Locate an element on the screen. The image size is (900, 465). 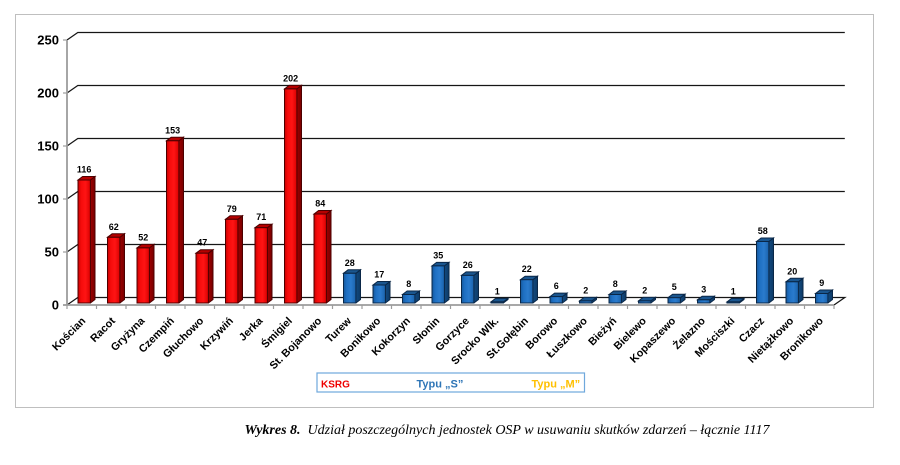
svg-text: 62 is located at coordinates (114, 227).